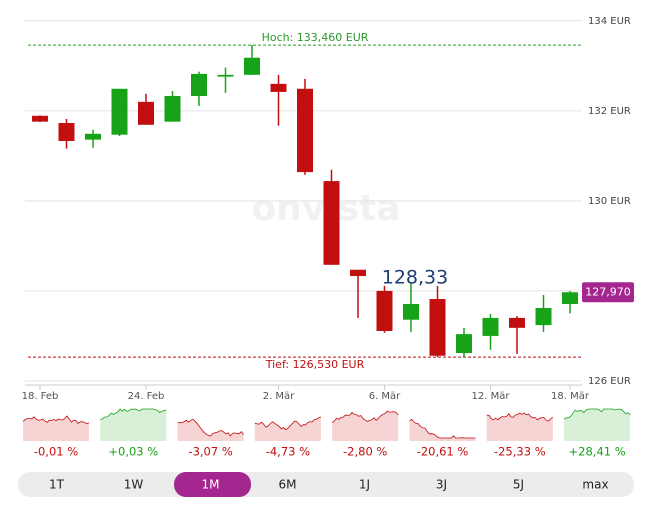  I want to click on x-tick-label: 2. Mär, so click(279, 396).